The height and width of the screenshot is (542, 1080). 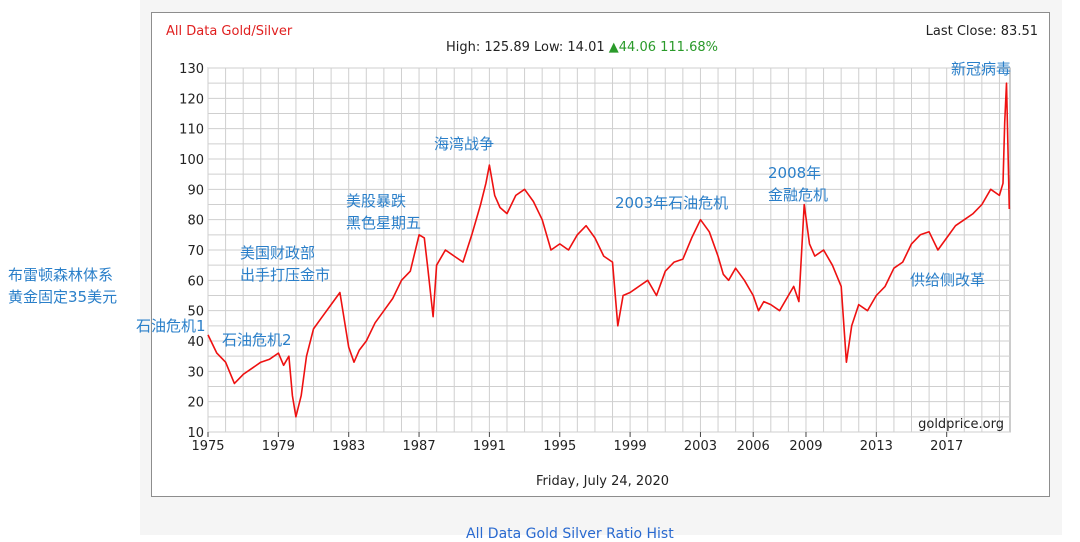 I want to click on annotation-black-friday: 美股暴跌 黑色星期五, so click(x=383, y=212).